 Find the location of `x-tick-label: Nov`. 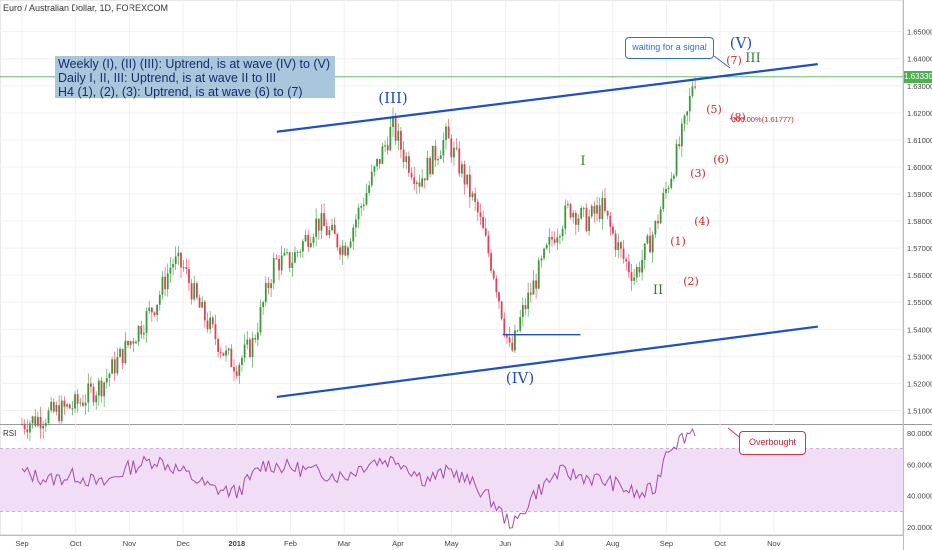

x-tick-label: Nov is located at coordinates (774, 543).